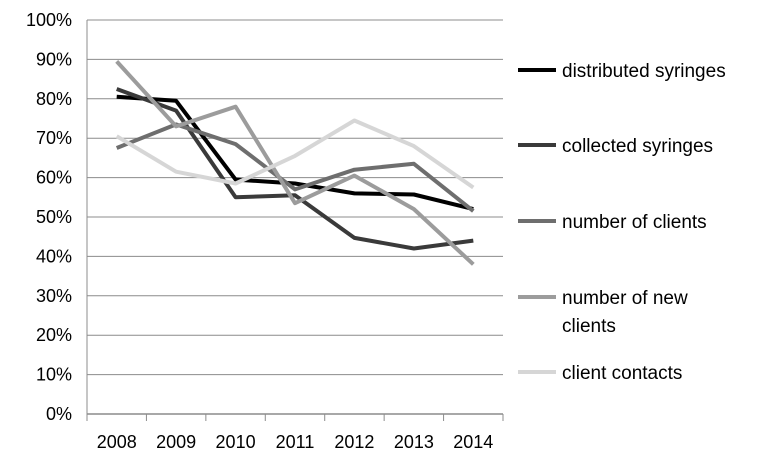 This screenshot has width=773, height=460. What do you see at coordinates (54, 296) in the screenshot?
I see `y-tick-label: 30%` at bounding box center [54, 296].